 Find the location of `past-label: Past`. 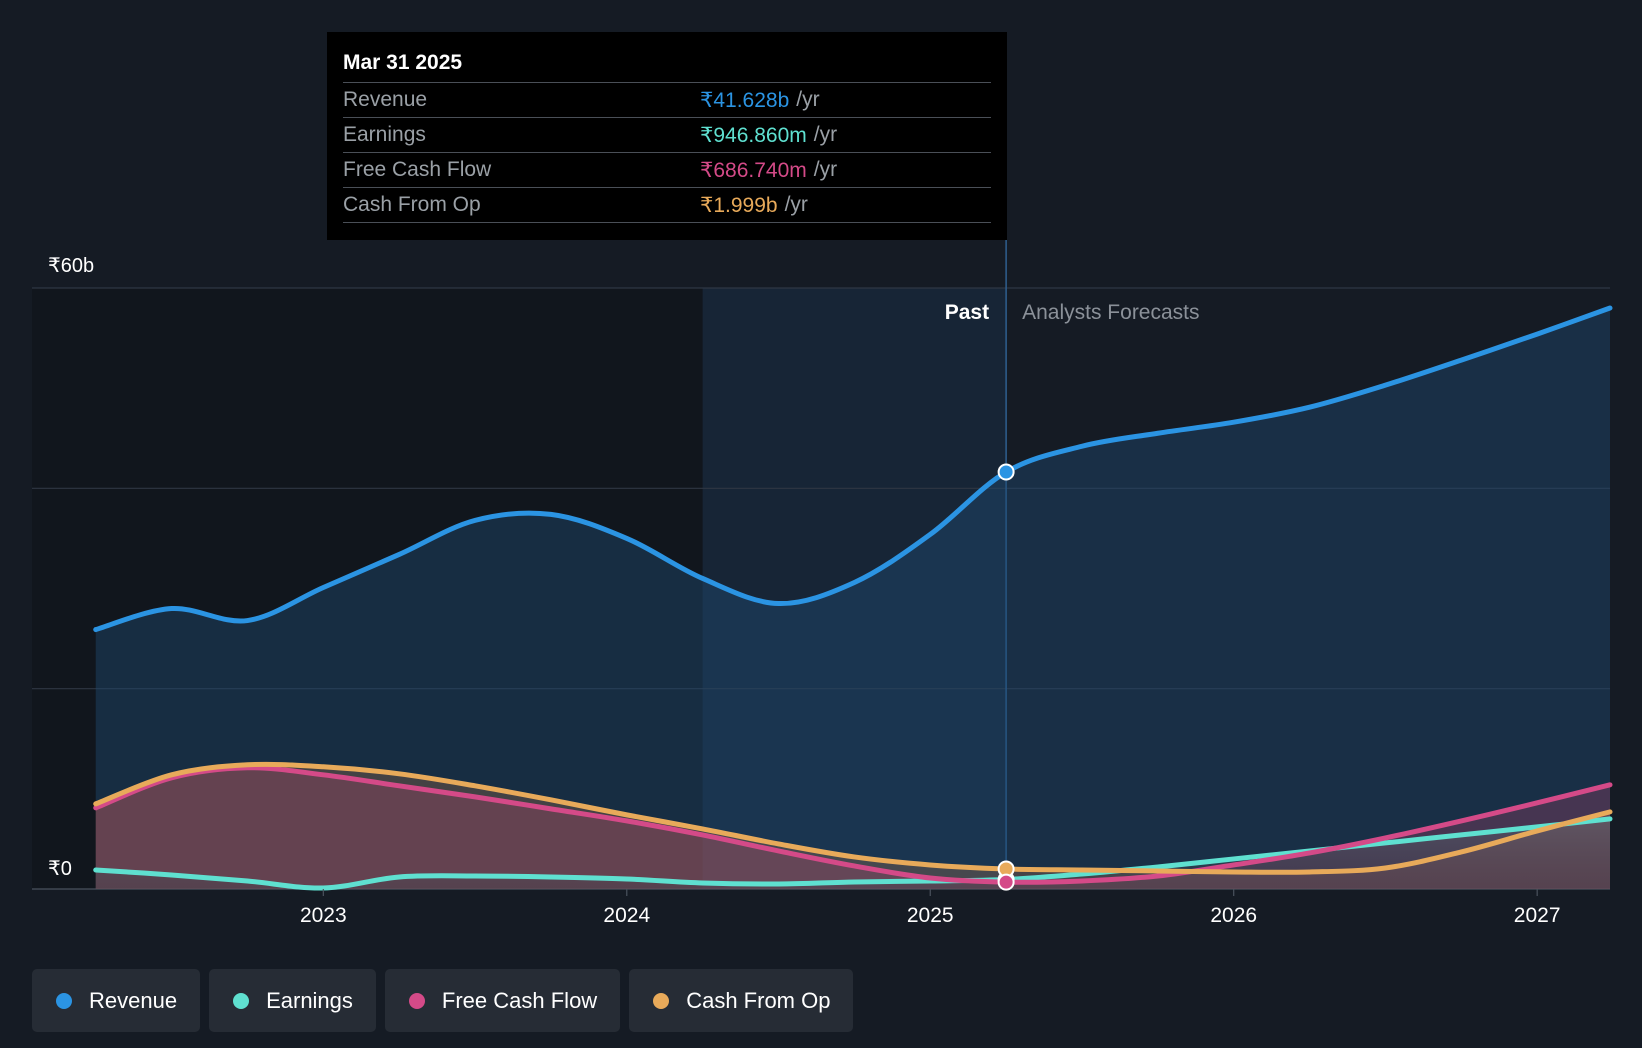

past-label: Past is located at coordinates (967, 312).